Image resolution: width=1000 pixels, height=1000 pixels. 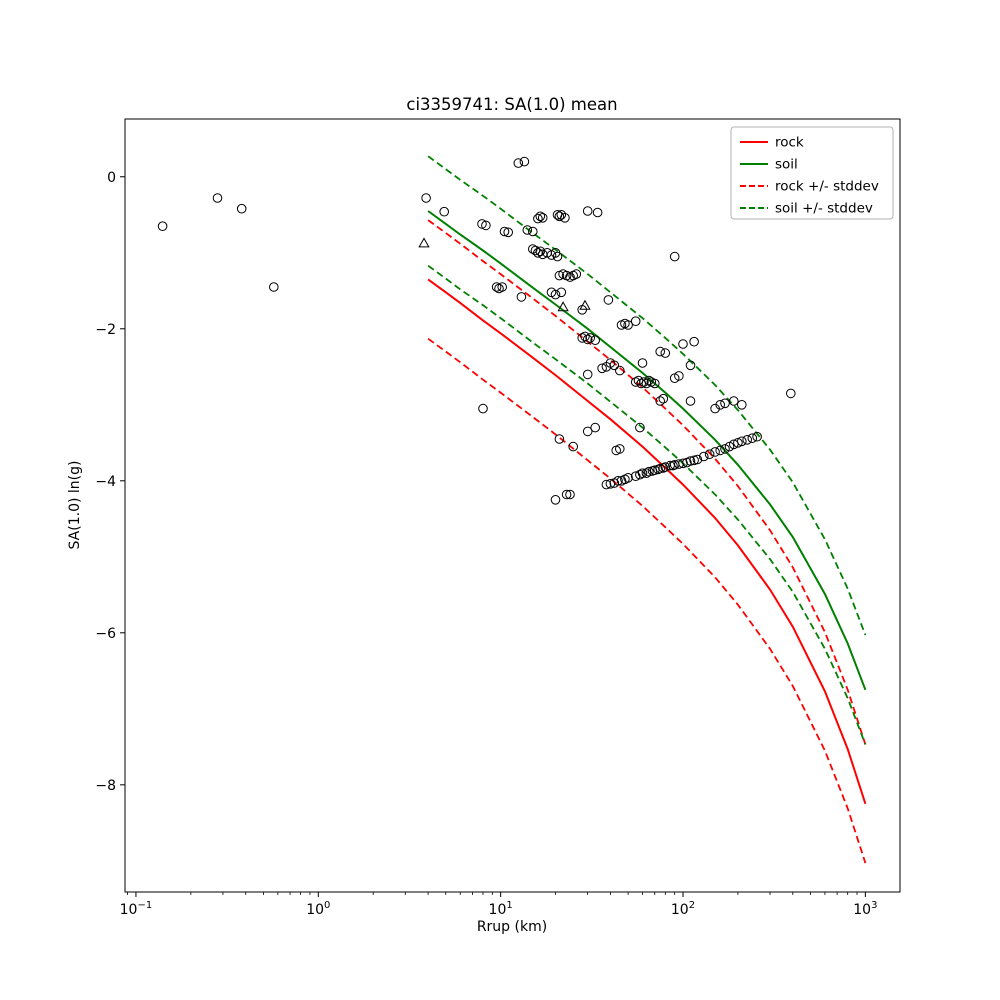 What do you see at coordinates (786, 165) in the screenshot?
I see `legend-label: soil` at bounding box center [786, 165].